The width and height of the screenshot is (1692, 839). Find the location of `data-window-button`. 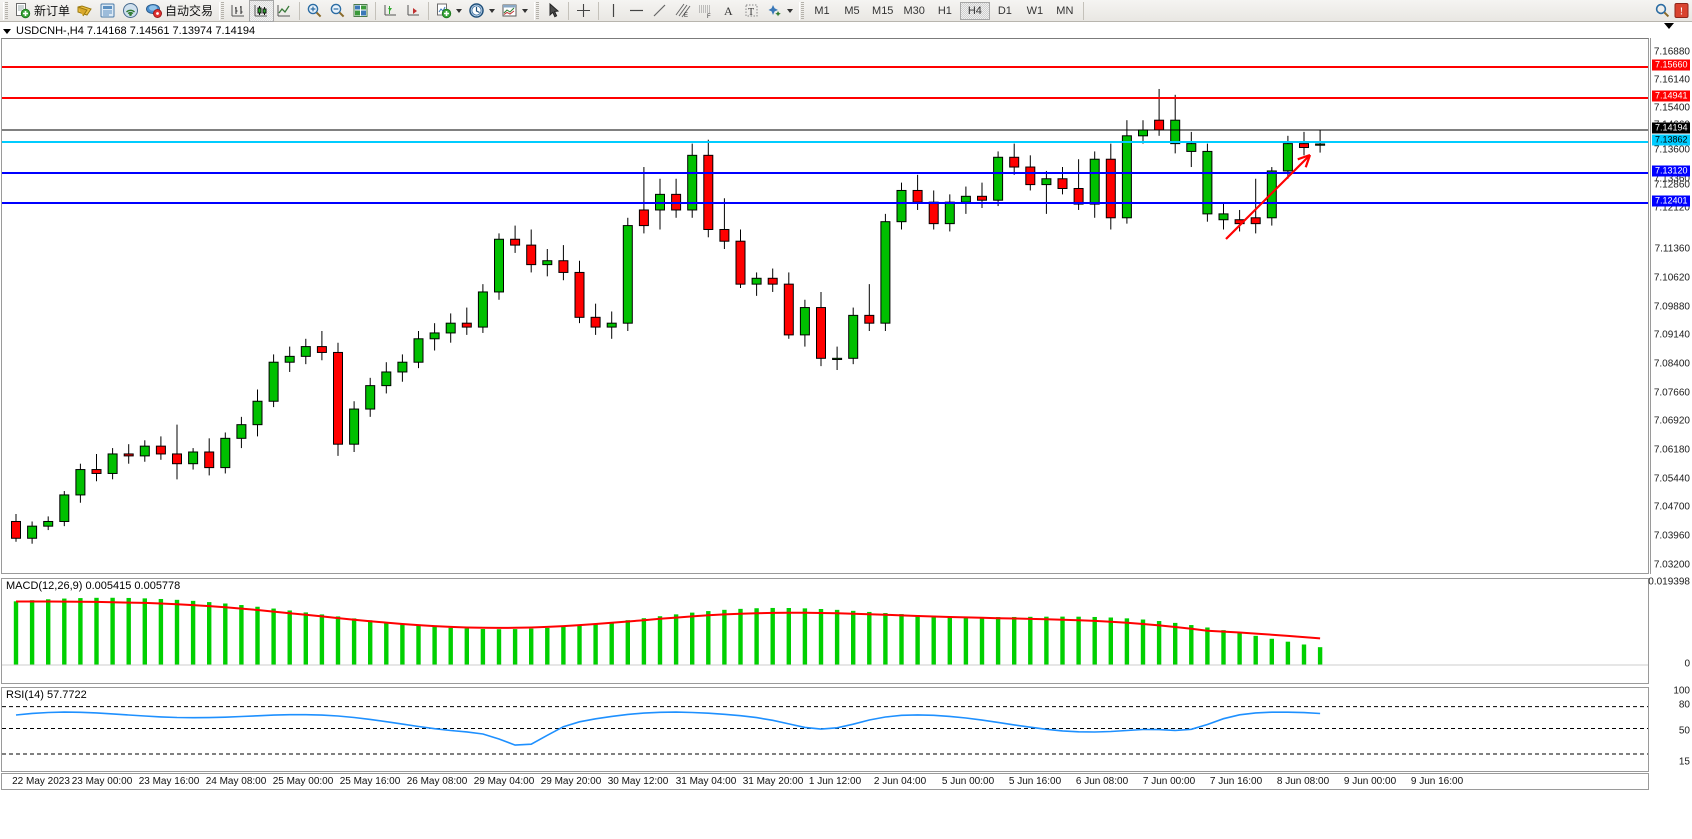

data-window-button is located at coordinates (360, 11).